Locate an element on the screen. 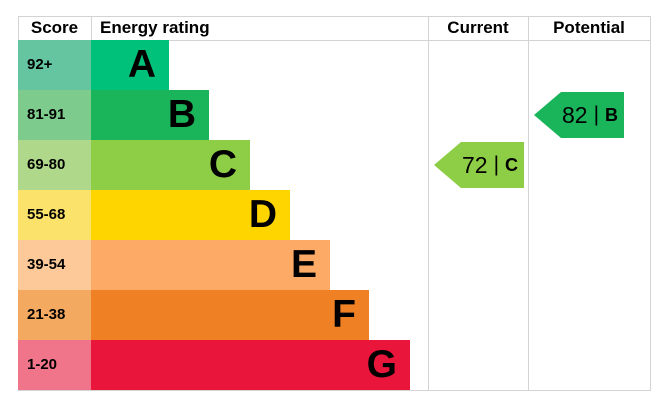 Image resolution: width=651 pixels, height=407 pixels. table-top-border is located at coordinates (334, 16).